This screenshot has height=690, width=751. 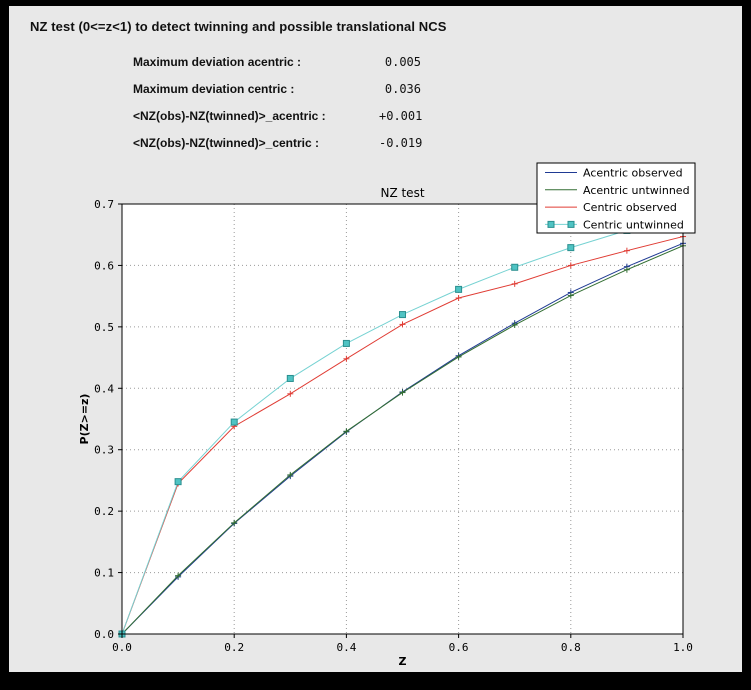 I want to click on y-tick-label: 0.1, so click(x=104, y=573).